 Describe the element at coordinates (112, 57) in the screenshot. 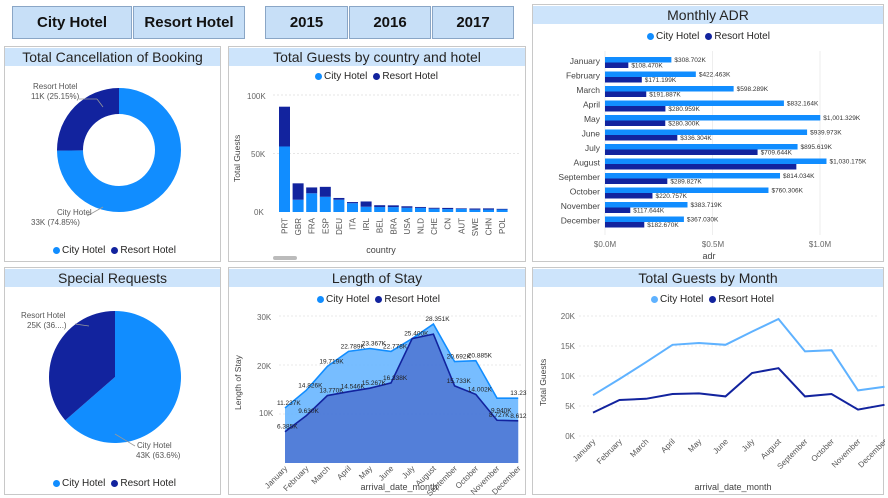

I see `cancellation-title: Total Cancellation of Booking` at that location.